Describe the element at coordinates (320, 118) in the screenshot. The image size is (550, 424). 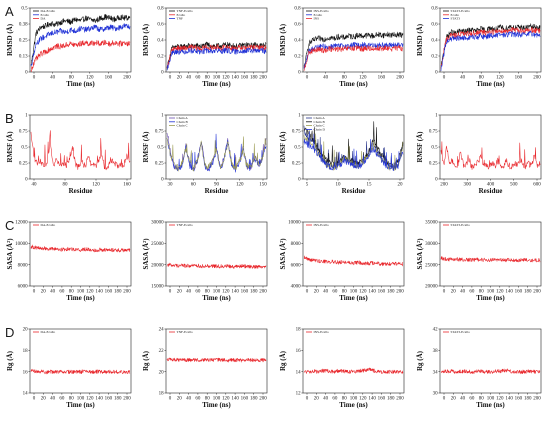
I see `legend-entry: Chain A` at that location.